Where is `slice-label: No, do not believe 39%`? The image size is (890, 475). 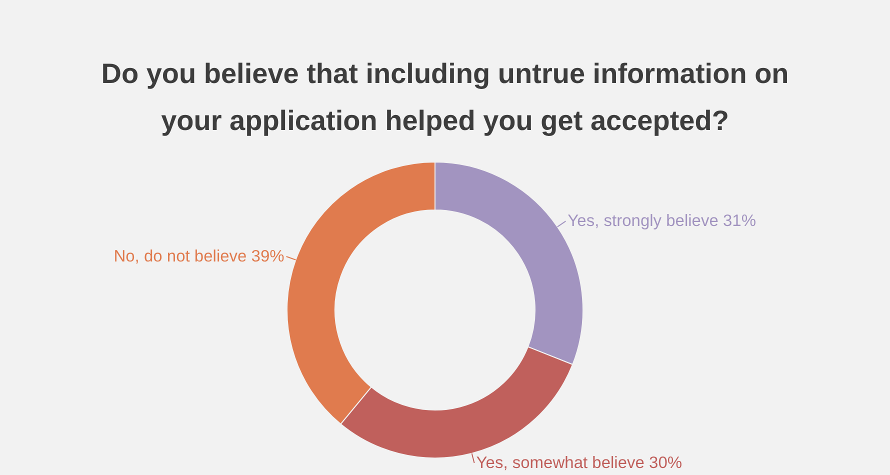 slice-label: No, do not believe 39% is located at coordinates (199, 256).